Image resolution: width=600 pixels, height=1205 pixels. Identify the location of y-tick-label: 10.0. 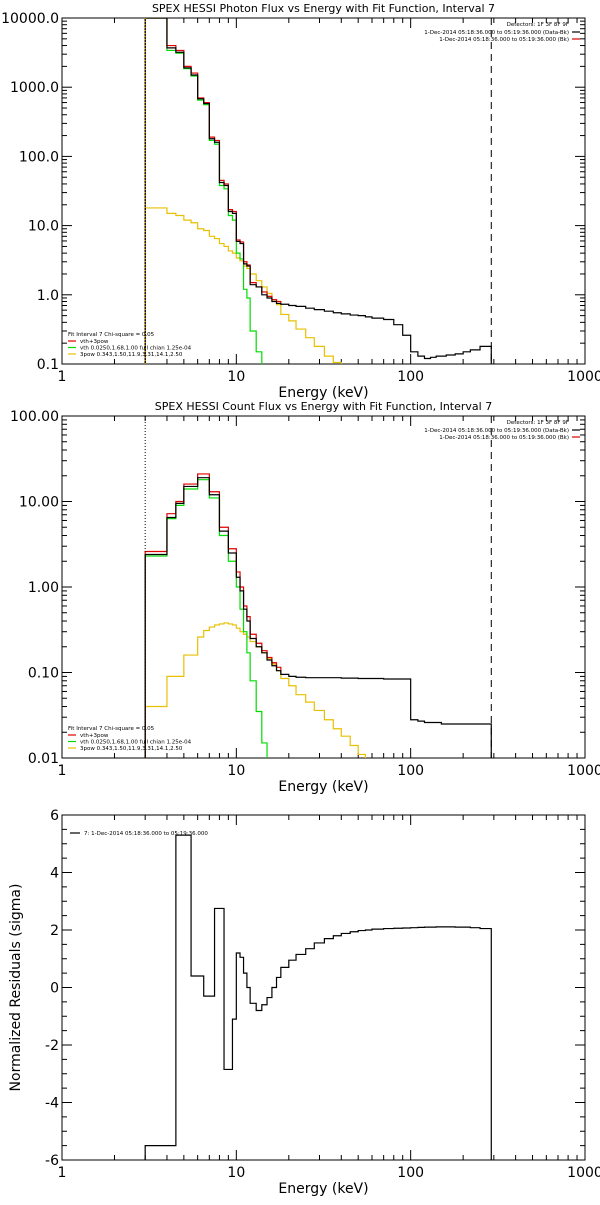
(43, 227).